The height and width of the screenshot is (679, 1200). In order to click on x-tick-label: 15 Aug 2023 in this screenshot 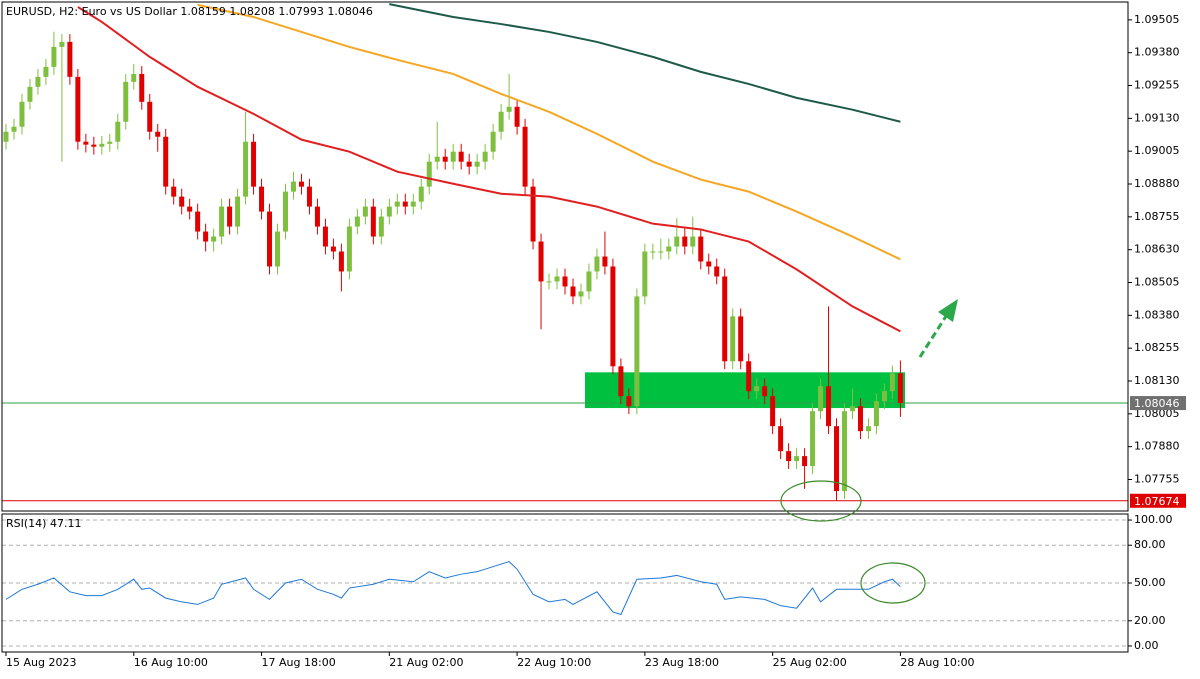, I will do `click(41, 662)`.